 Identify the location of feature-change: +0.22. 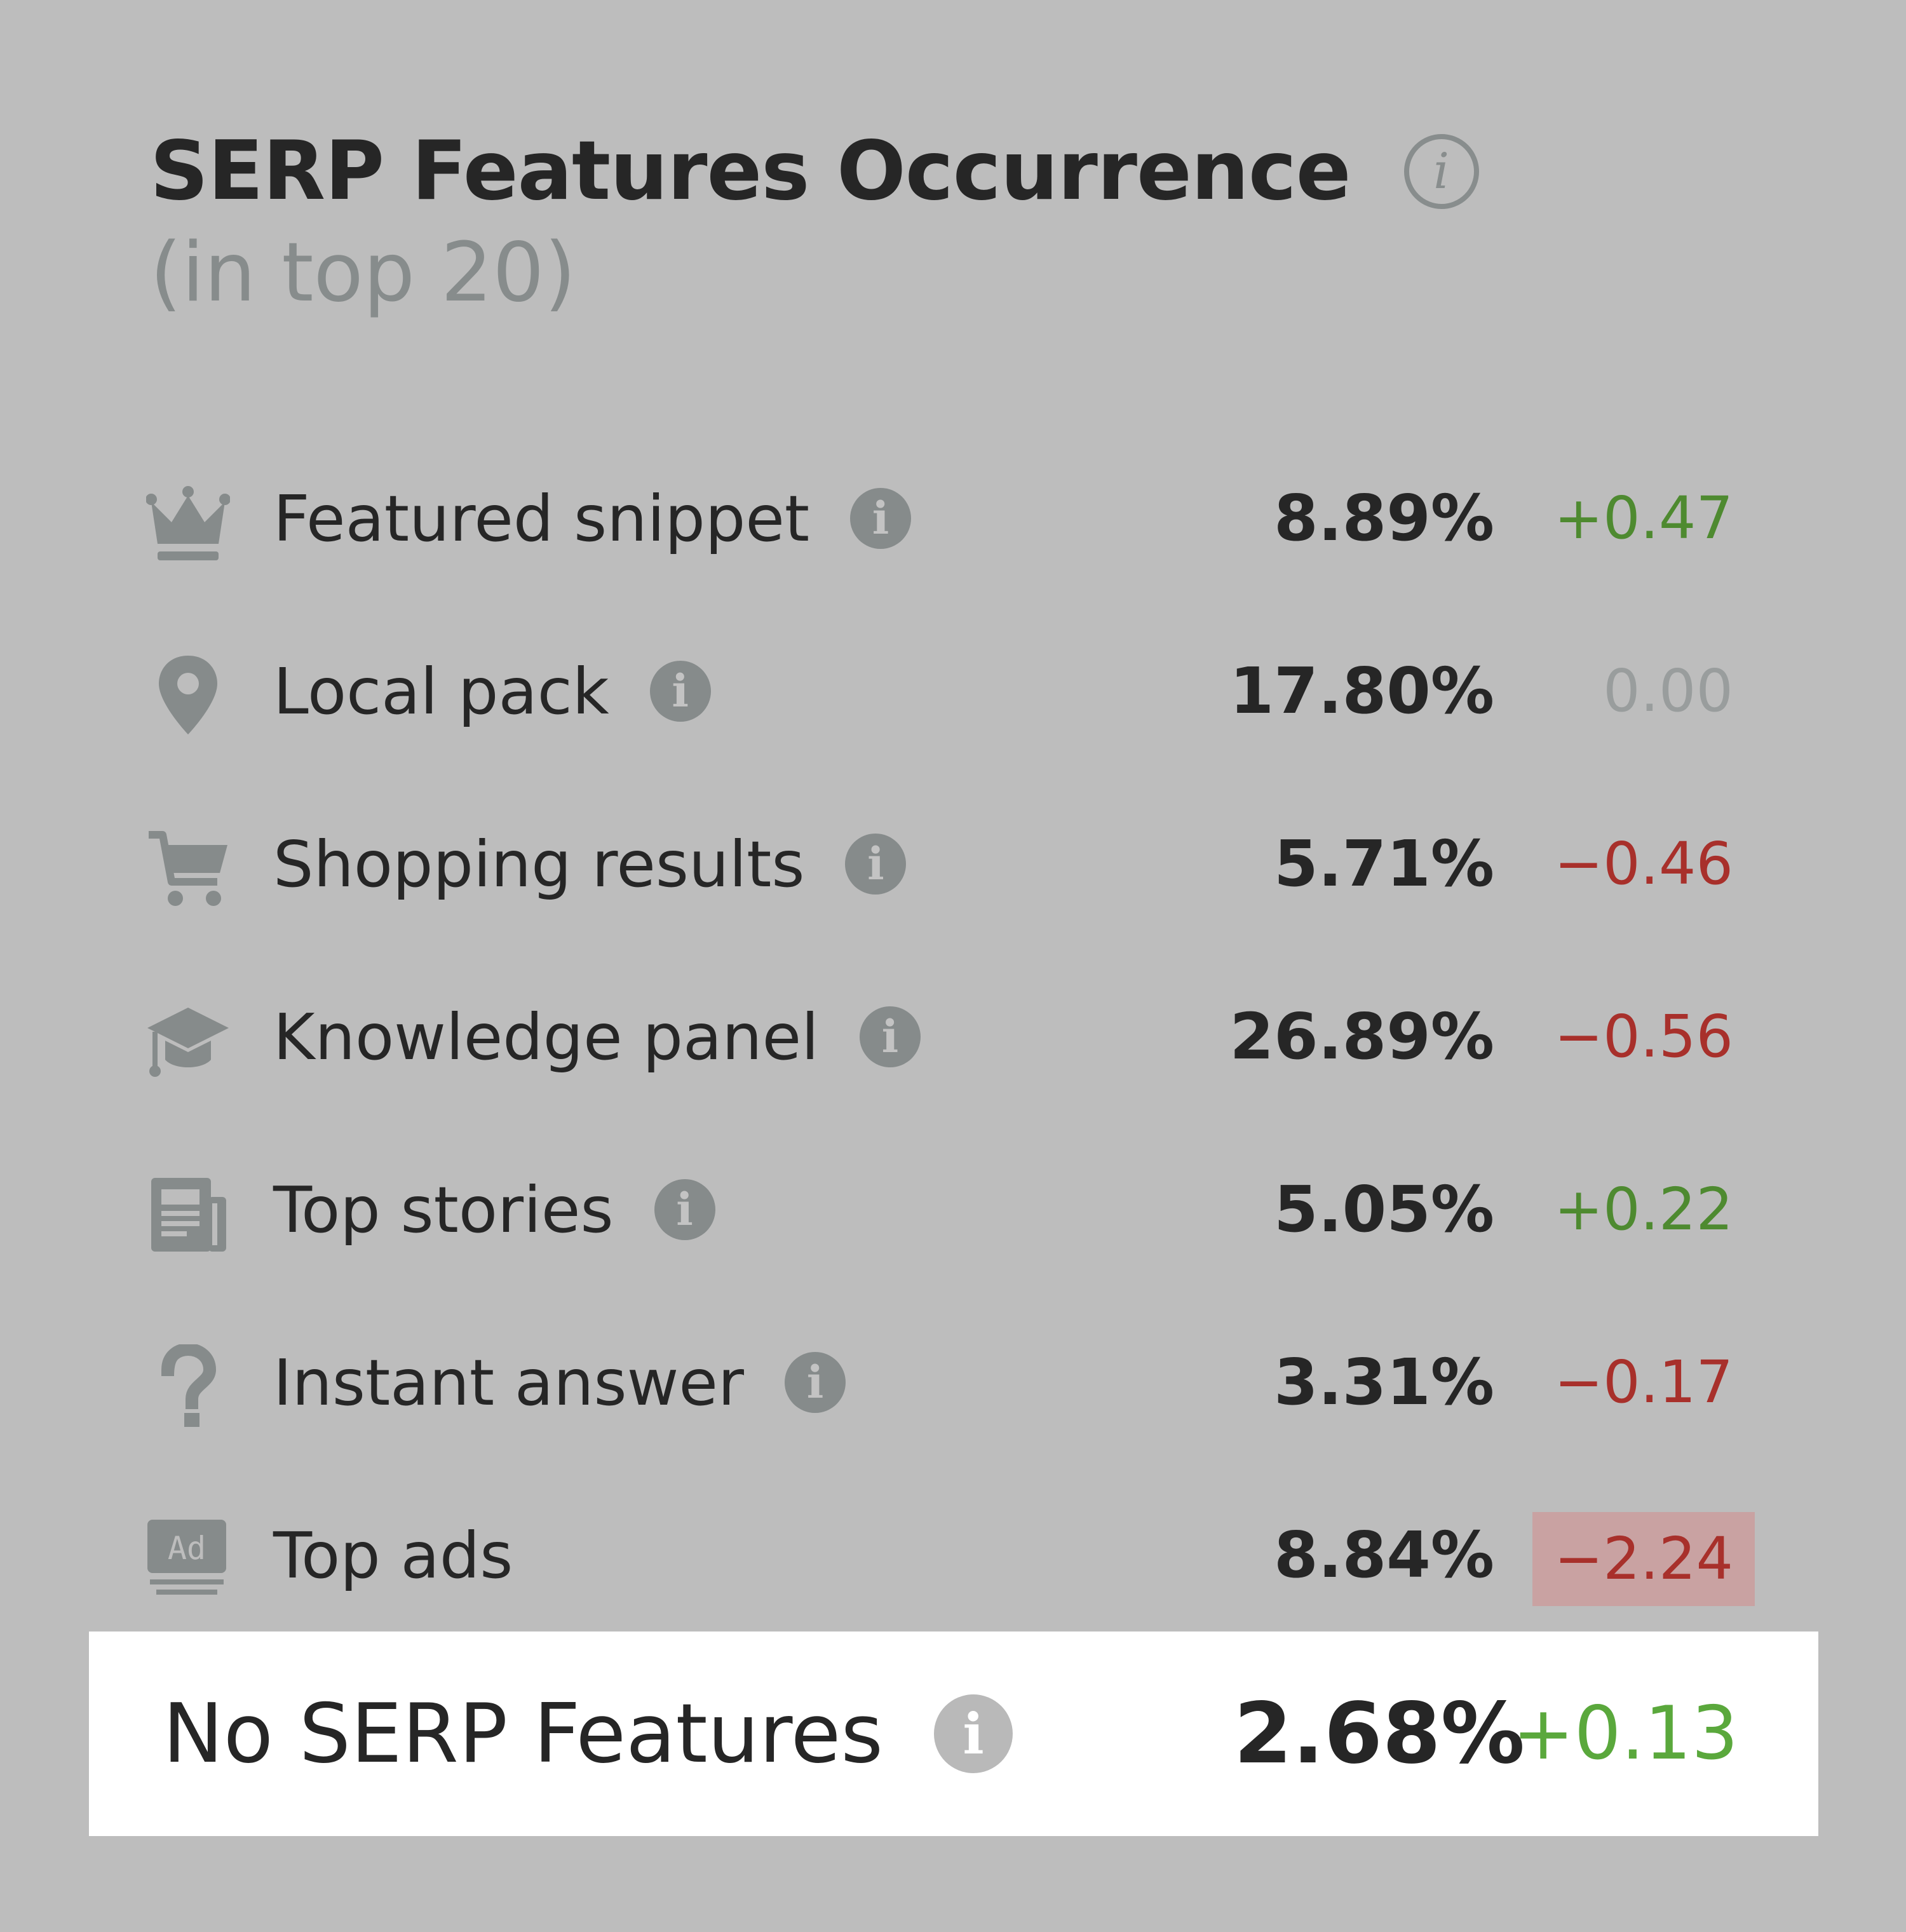
(1643, 1209).